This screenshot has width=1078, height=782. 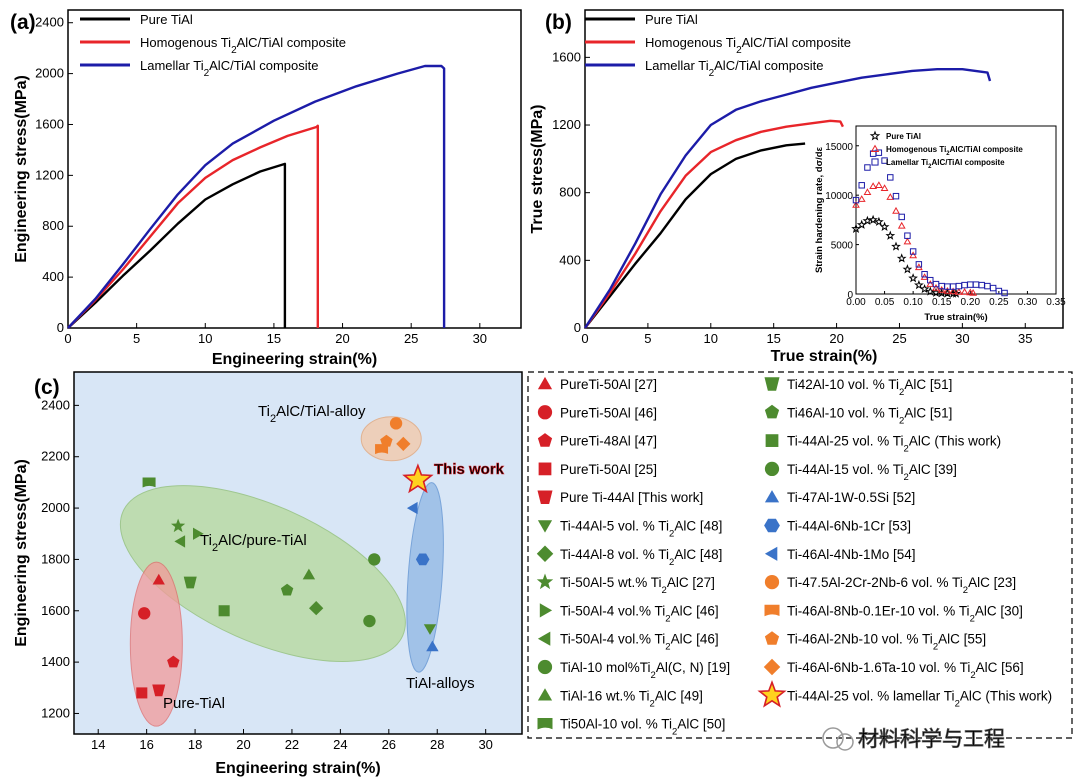 What do you see at coordinates (21, 169) in the screenshot?
I see `y-axis-label: Engineering stress(MPa)` at bounding box center [21, 169].